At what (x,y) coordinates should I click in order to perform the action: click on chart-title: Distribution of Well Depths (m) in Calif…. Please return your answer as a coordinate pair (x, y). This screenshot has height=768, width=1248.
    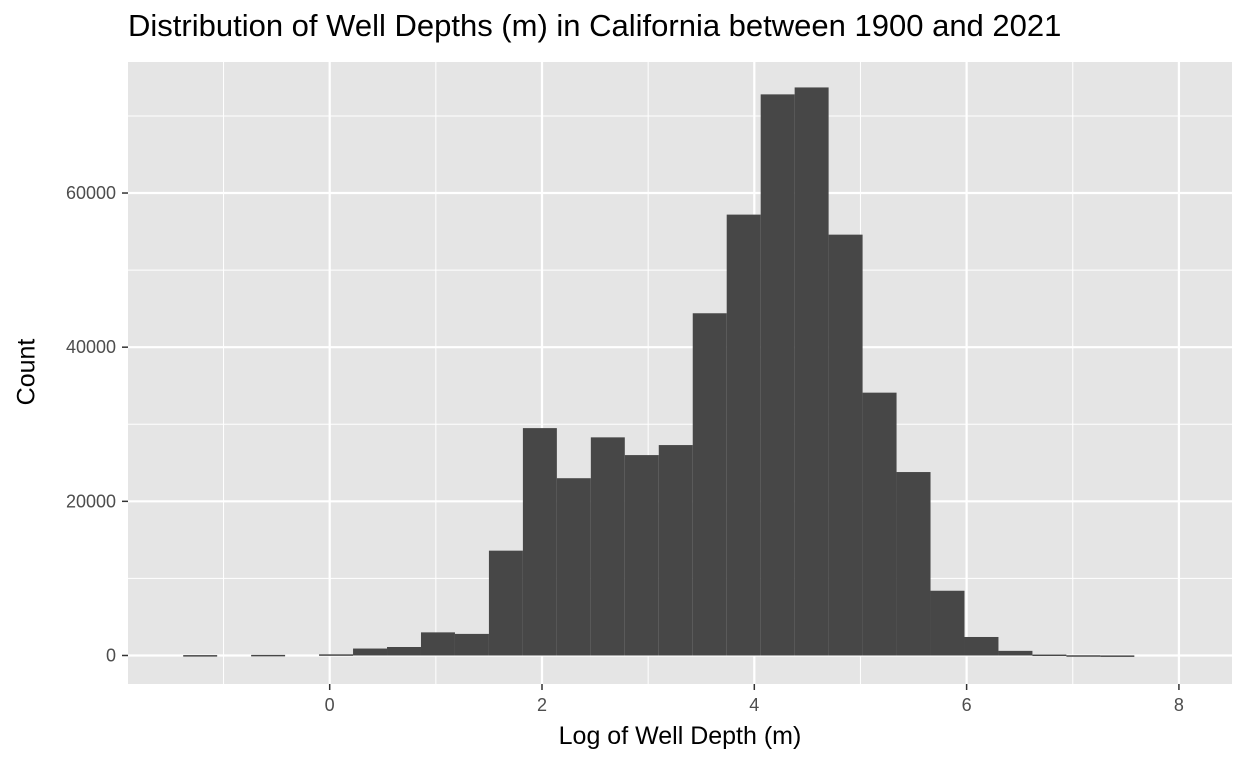
    Looking at the image, I should click on (595, 25).